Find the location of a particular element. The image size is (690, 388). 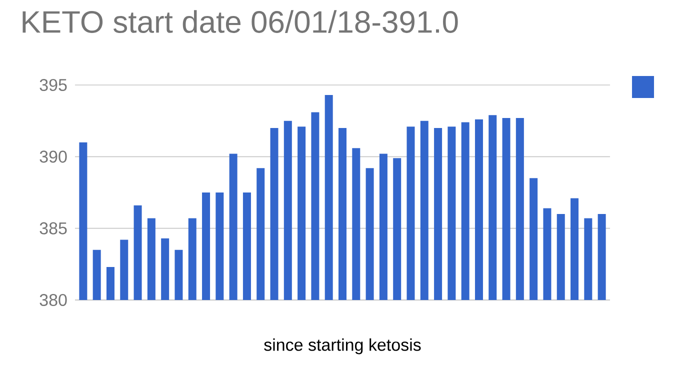

y-tick-label: 390 is located at coordinates (53, 156).